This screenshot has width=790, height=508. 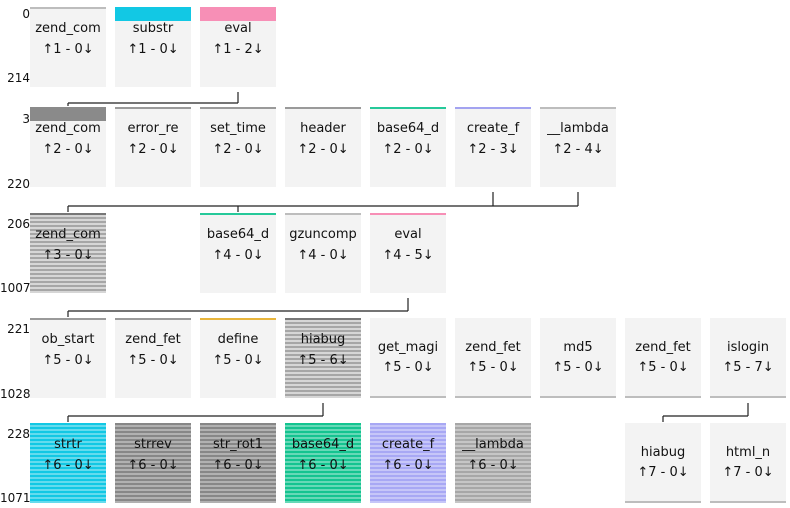 What do you see at coordinates (26, 119) in the screenshot?
I see `row-start-label: 3` at bounding box center [26, 119].